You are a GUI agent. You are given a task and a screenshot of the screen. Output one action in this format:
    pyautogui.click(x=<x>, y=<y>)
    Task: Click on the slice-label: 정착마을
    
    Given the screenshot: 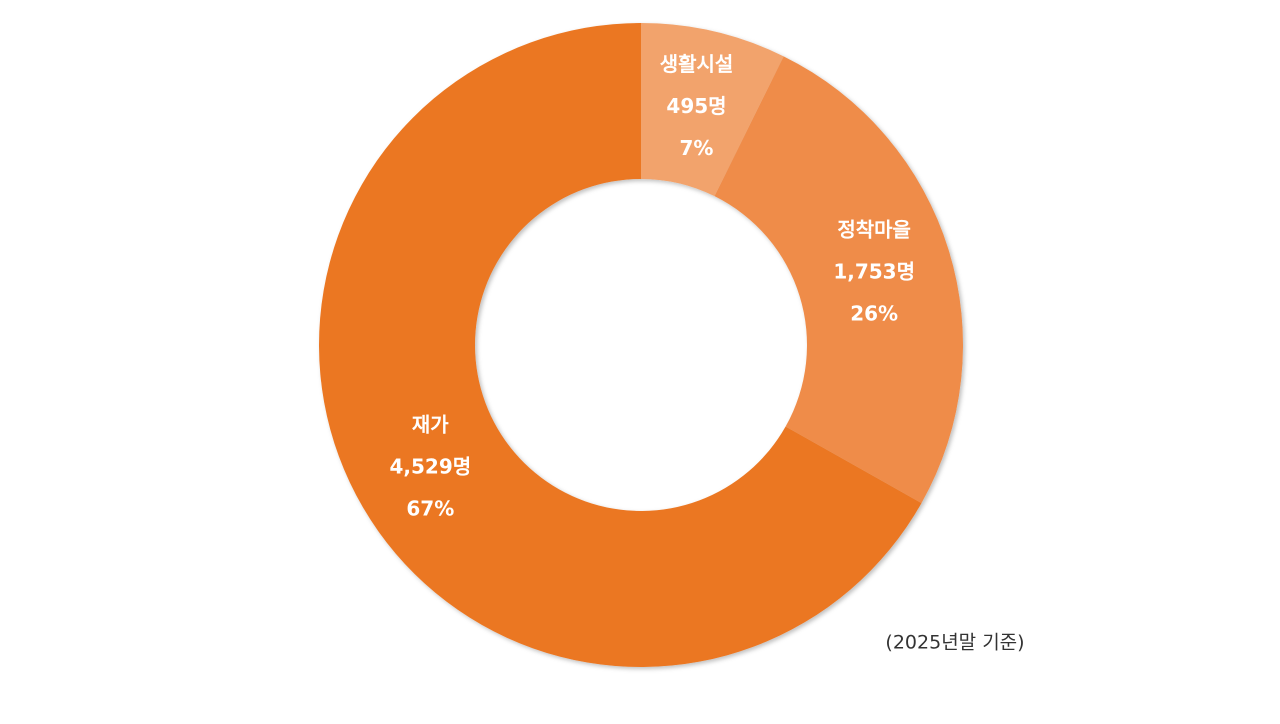 What is the action you would take?
    pyautogui.click(x=874, y=230)
    